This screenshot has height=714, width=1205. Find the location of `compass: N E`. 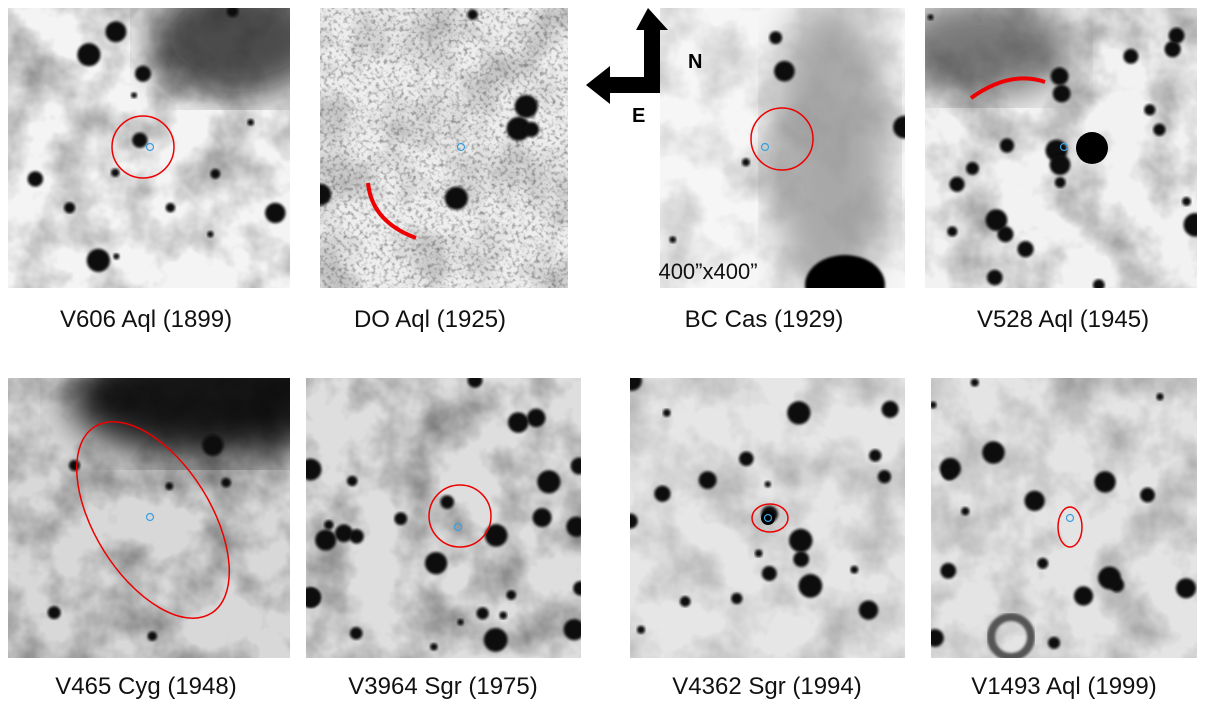

compass: N E is located at coordinates (644, 67).